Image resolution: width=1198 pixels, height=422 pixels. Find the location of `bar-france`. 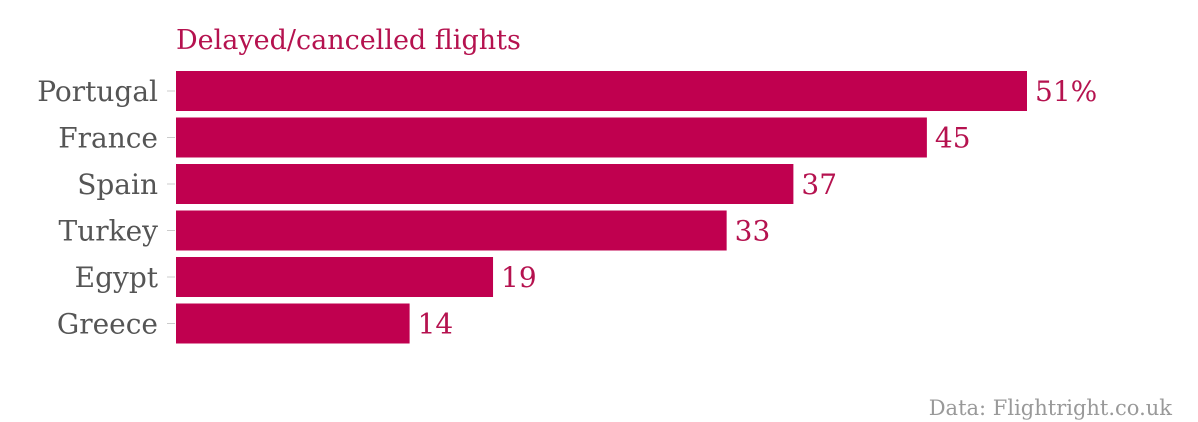

bar-france is located at coordinates (551, 137).